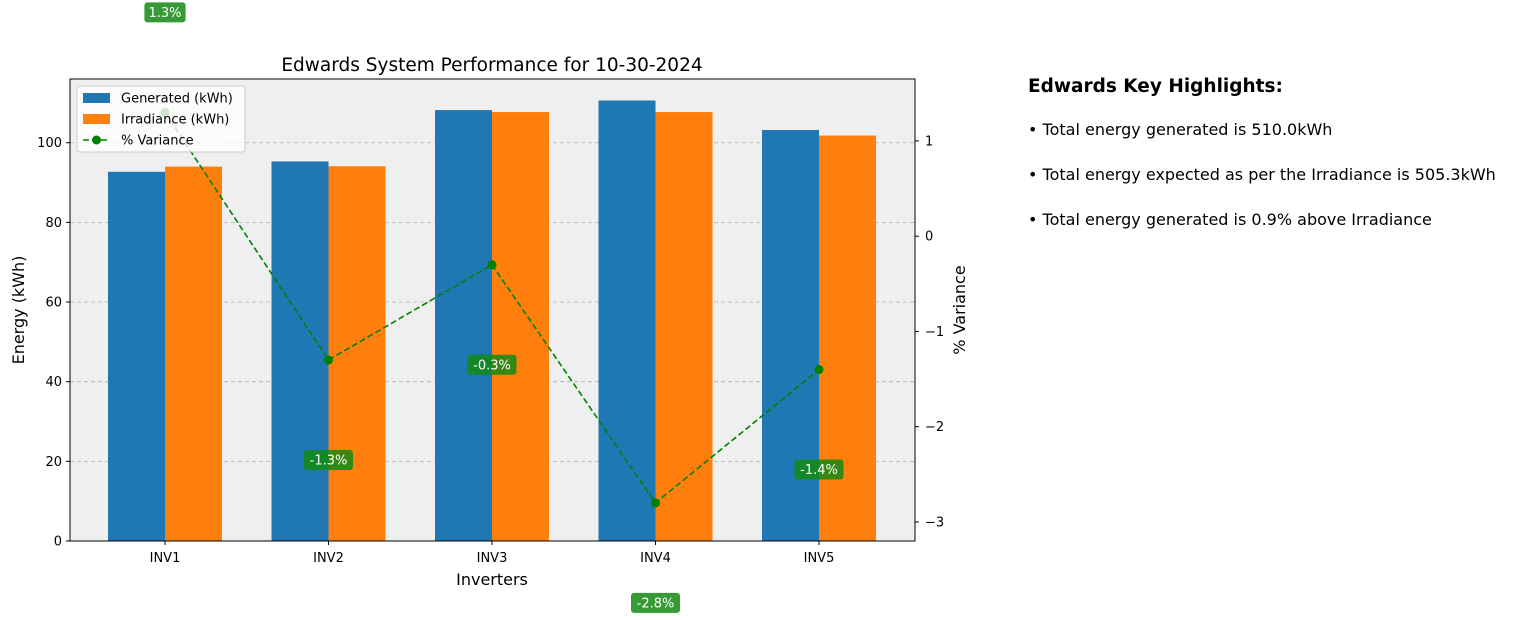 The width and height of the screenshot is (1523, 620). I want to click on x-tick-label: INV2, so click(328, 558).